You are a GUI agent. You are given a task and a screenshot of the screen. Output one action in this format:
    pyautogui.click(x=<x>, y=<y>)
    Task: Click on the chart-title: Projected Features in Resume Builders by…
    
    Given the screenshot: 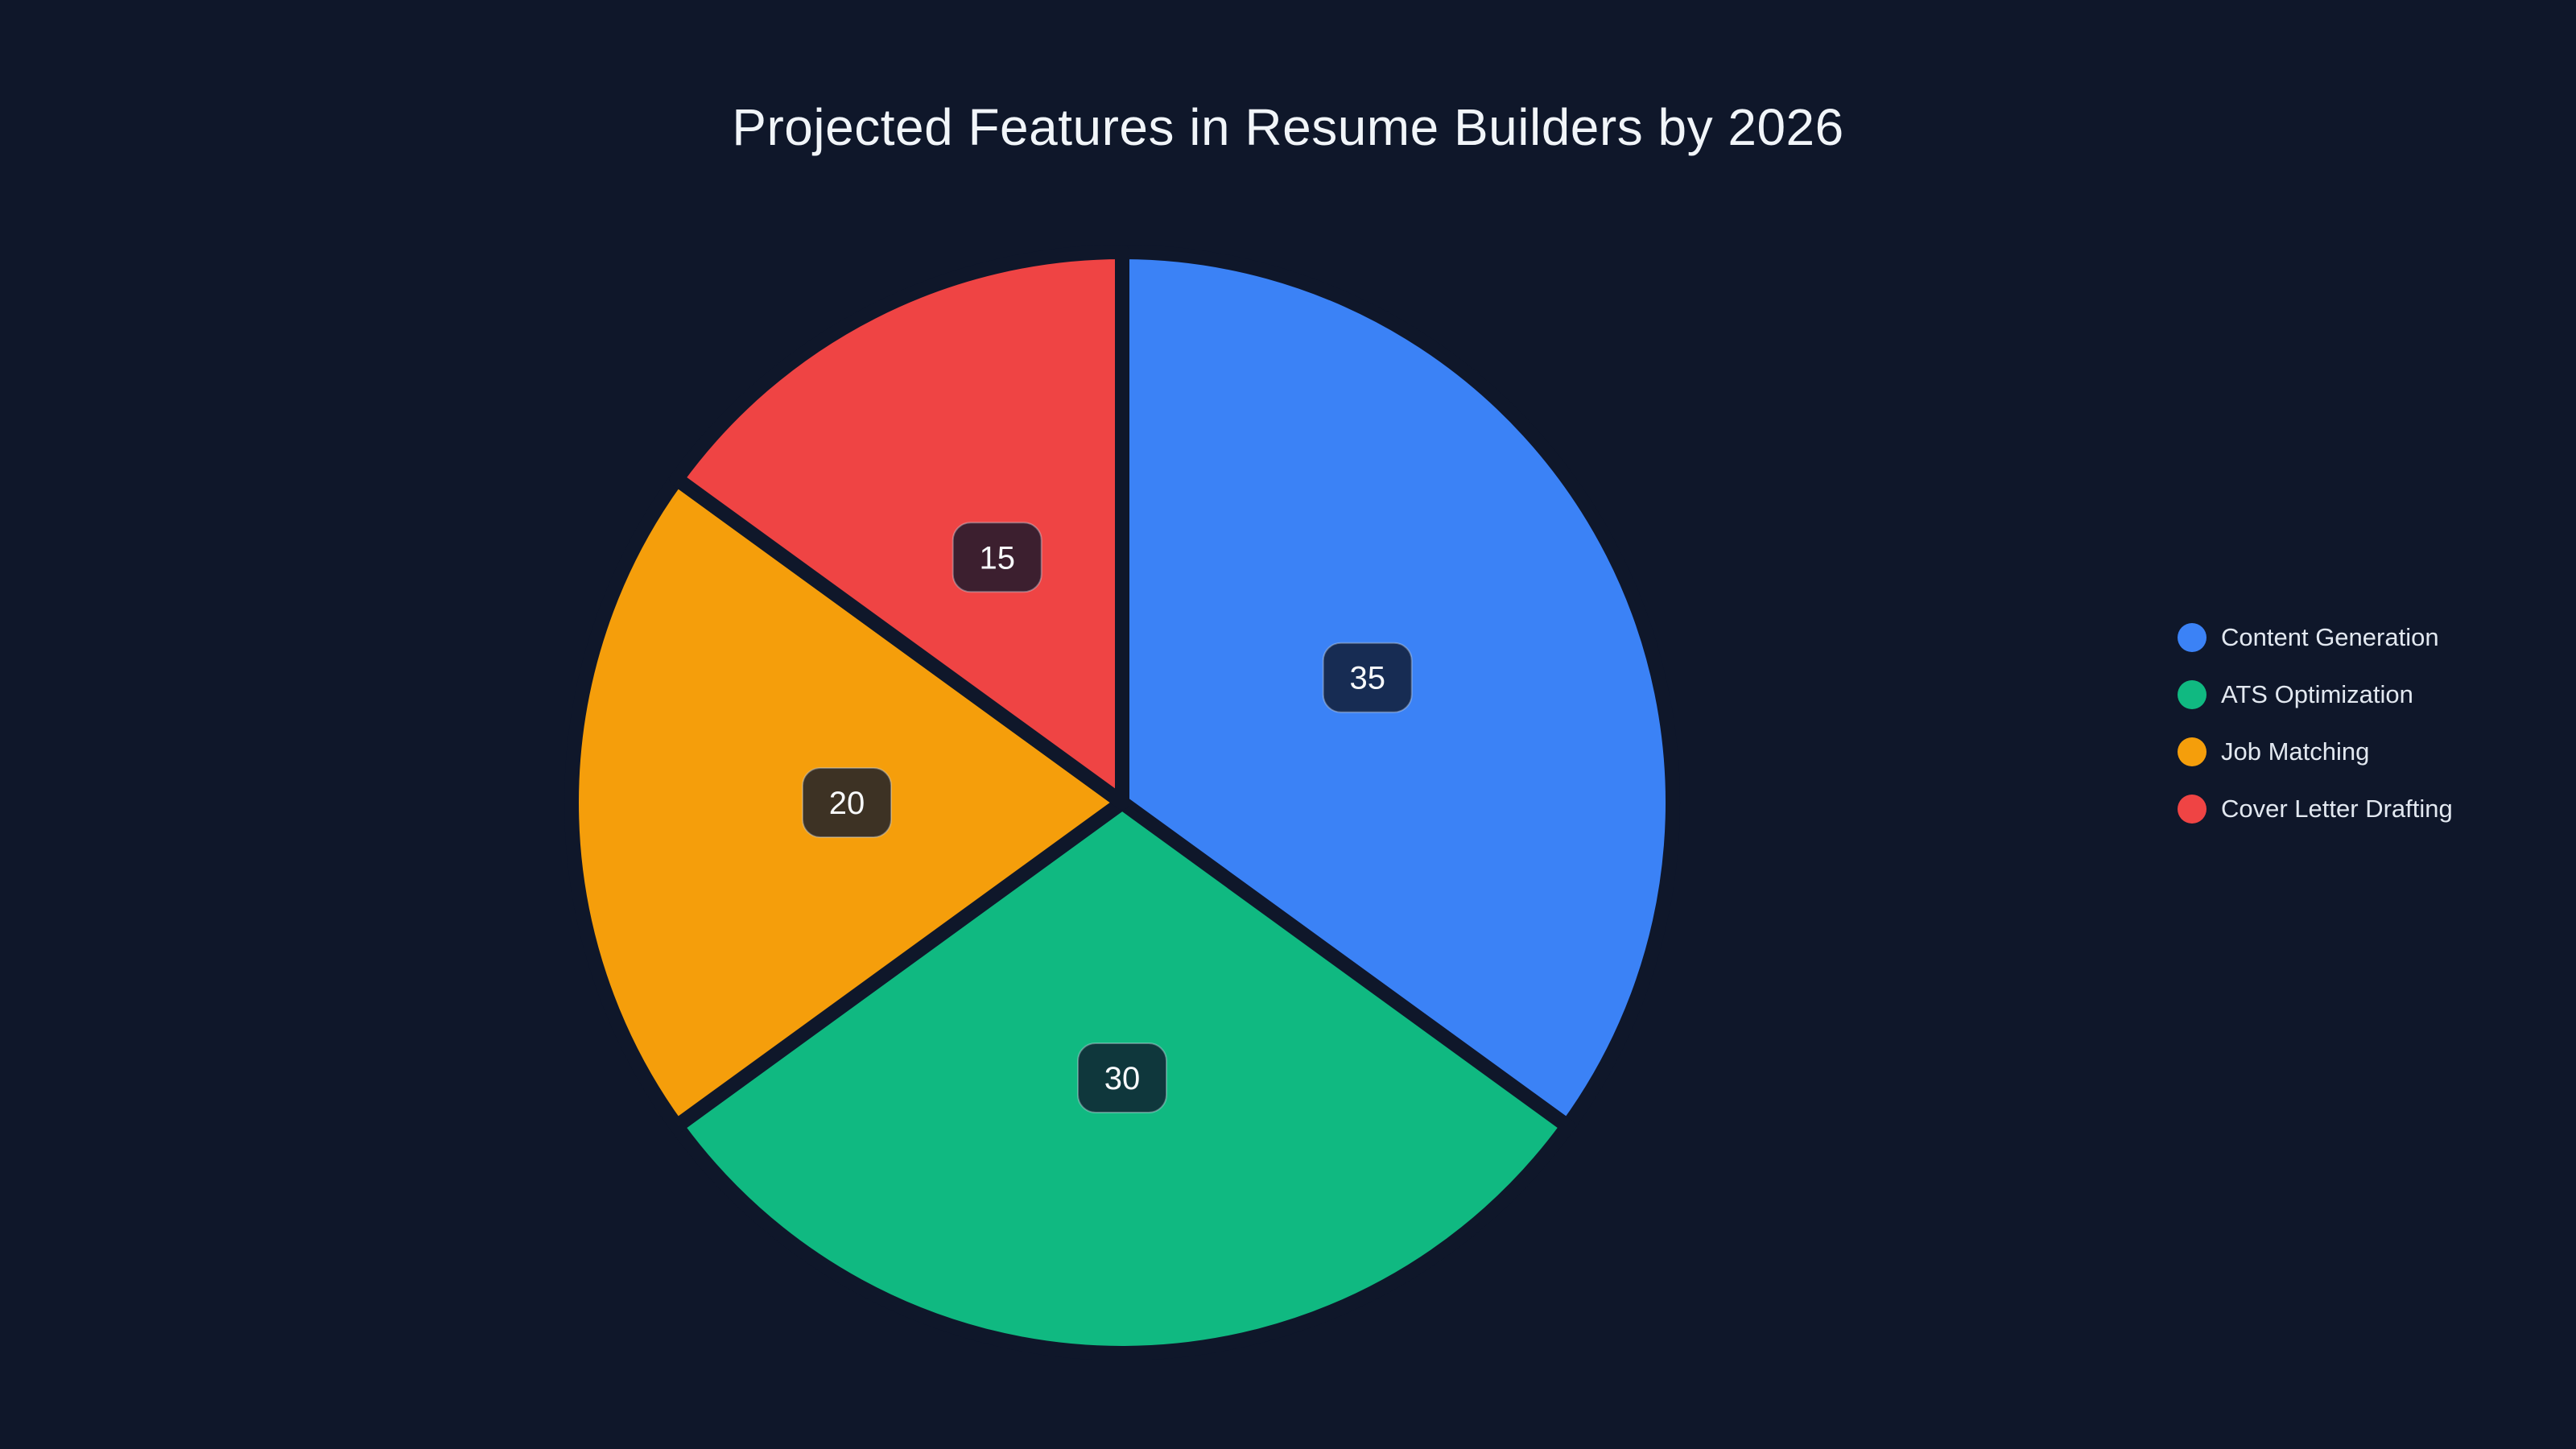 What is the action you would take?
    pyautogui.click(x=1288, y=127)
    